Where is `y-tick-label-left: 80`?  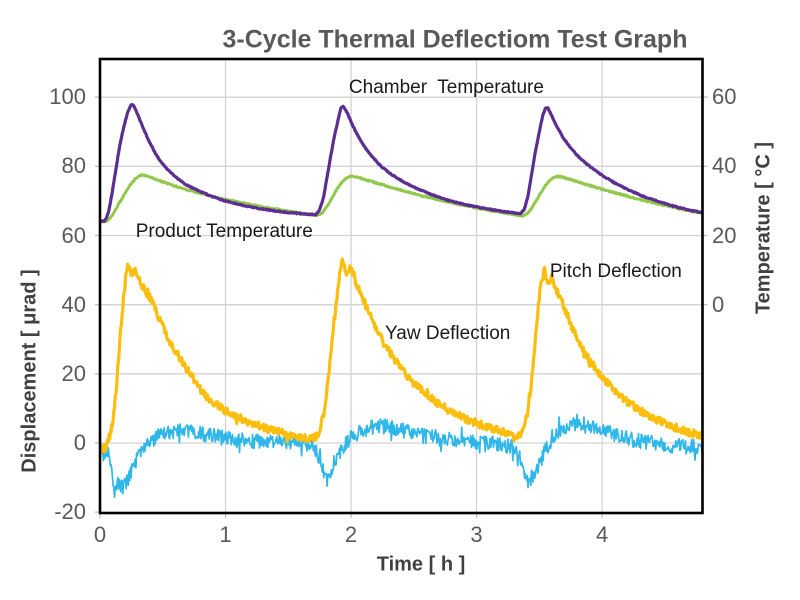
y-tick-label-left: 80 is located at coordinates (73, 166).